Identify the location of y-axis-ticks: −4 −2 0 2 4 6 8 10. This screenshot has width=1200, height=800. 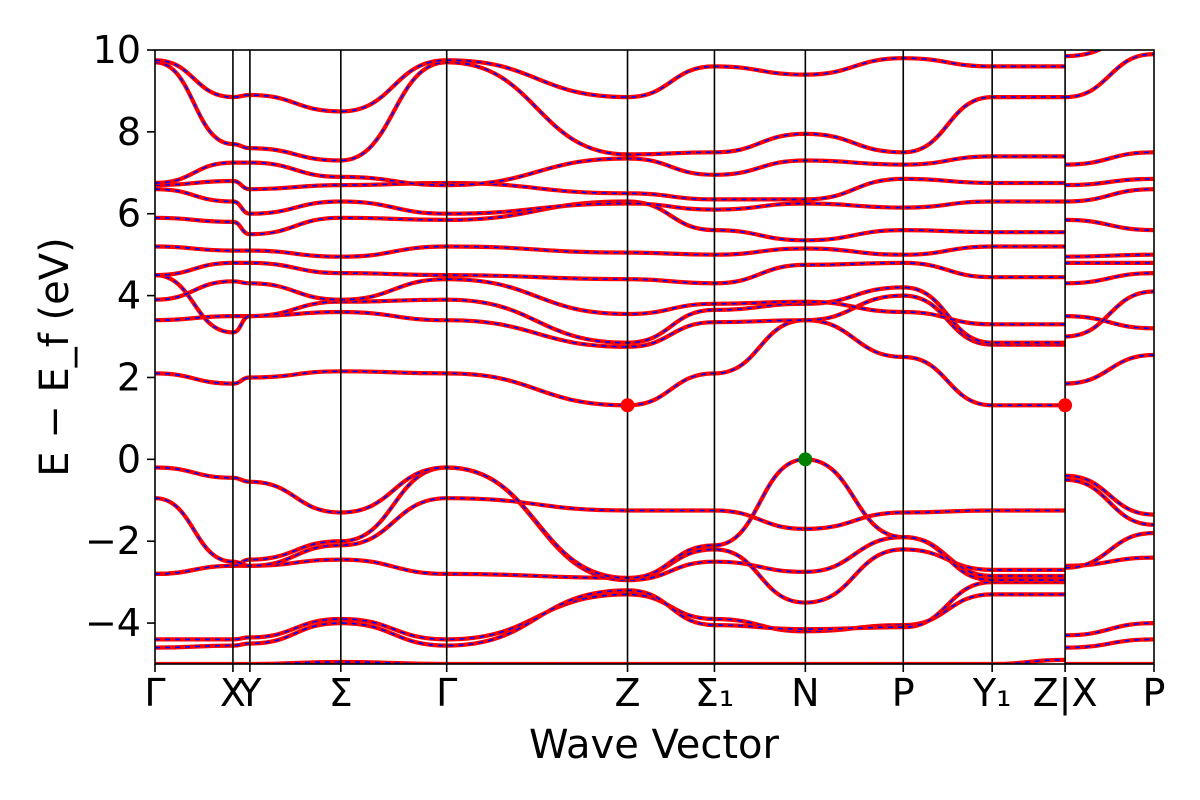
(120, 336).